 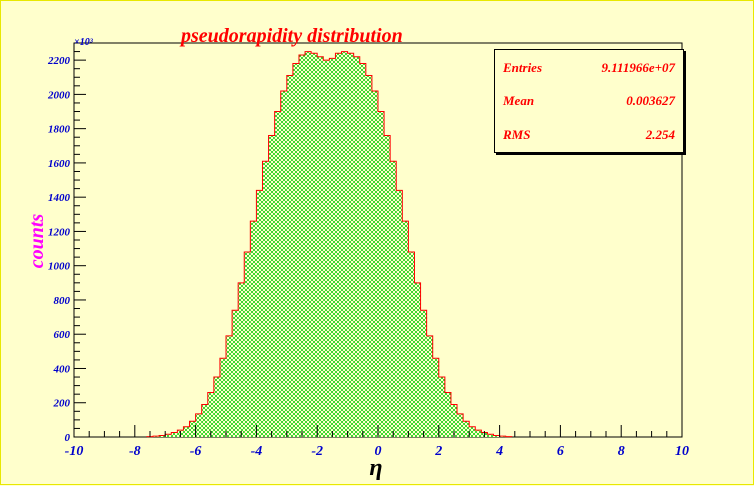 I want to click on stats-rms-label: RMS, so click(x=516, y=135).